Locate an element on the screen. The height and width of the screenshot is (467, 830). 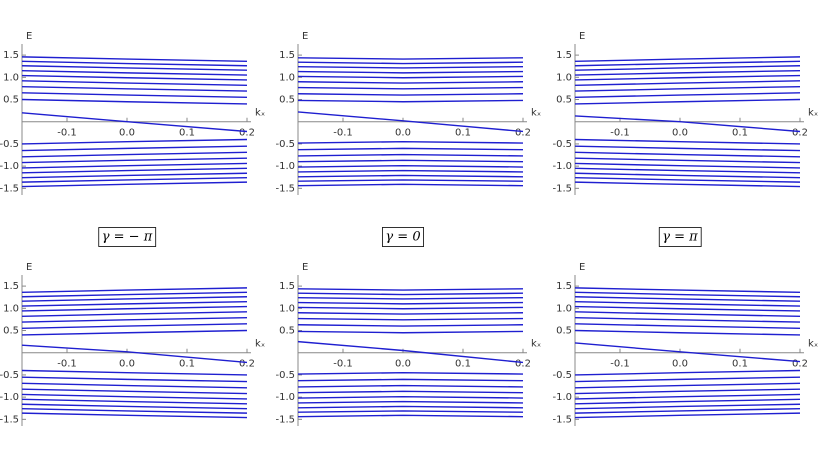
caption: γ = 0 is located at coordinates (402, 237).